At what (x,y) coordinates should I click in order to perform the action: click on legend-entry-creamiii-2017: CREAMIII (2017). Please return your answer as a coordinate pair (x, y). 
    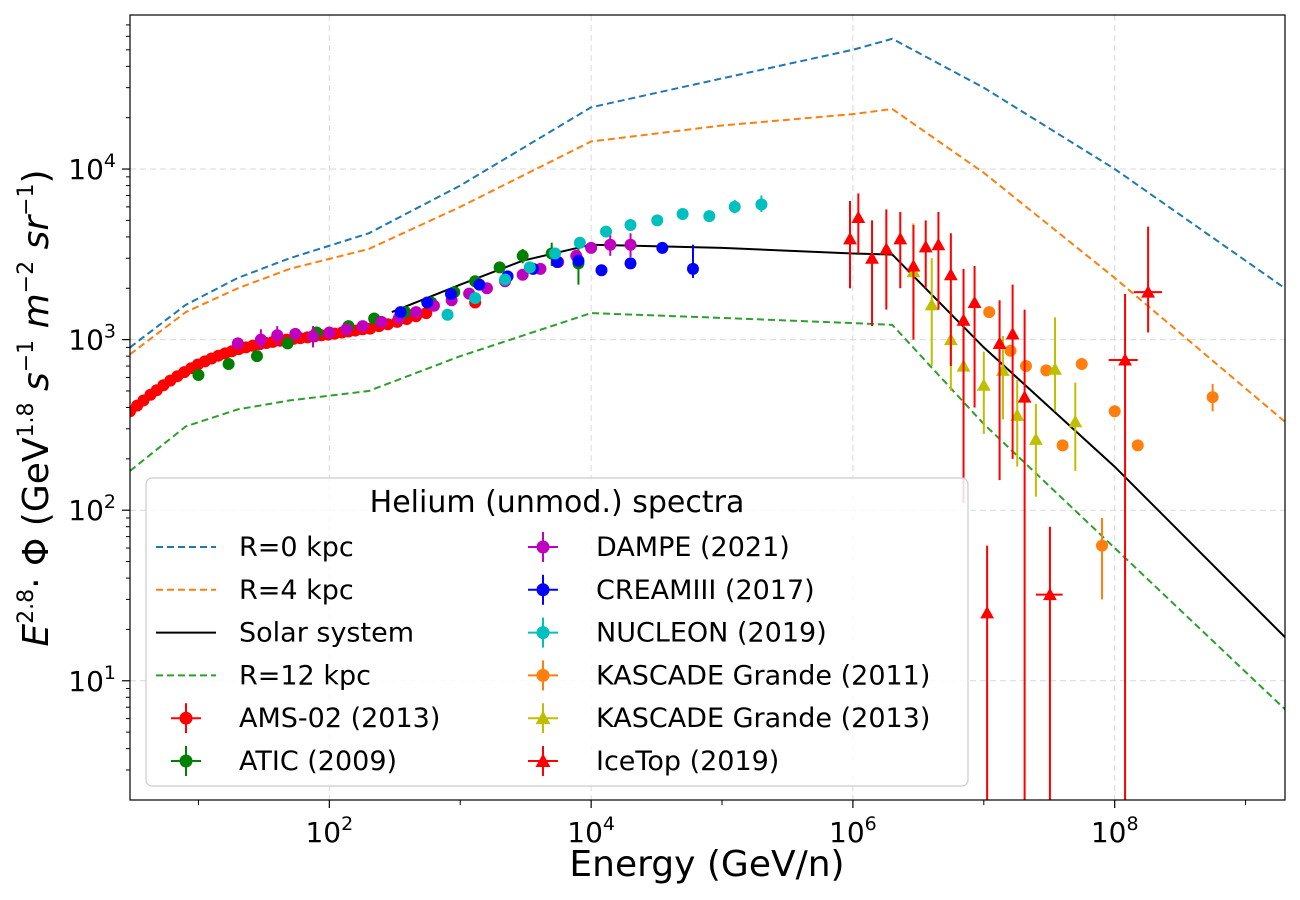
    Looking at the image, I should click on (671, 590).